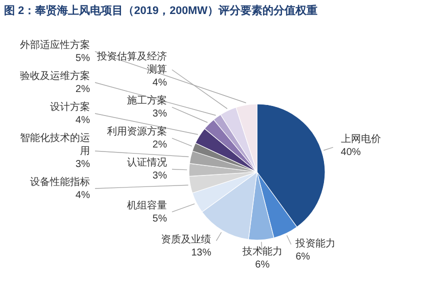  What do you see at coordinates (55, 76) in the screenshot?
I see `slice-label: 验收及运维方案` at bounding box center [55, 76].